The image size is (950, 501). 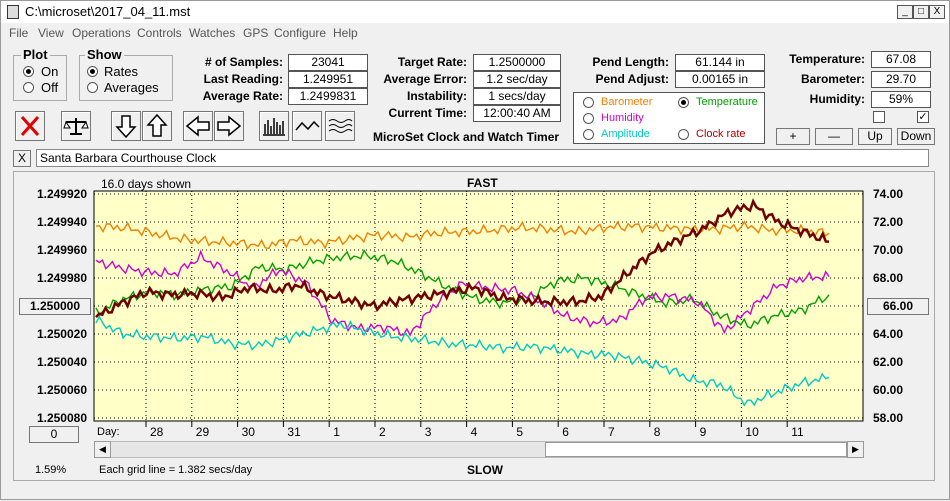 I want to click on y-left-tick-label: 1.249960, so click(x=62, y=250).